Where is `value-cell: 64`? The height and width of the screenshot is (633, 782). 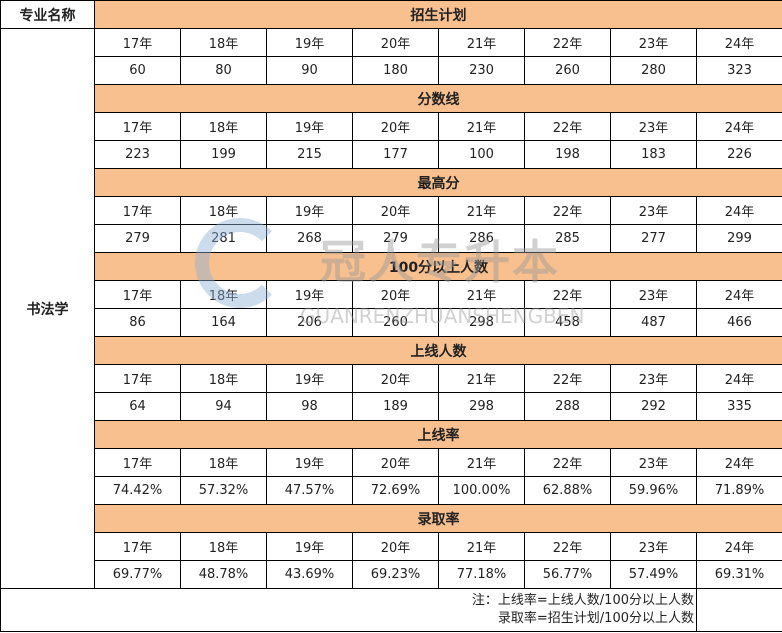
value-cell: 64 is located at coordinates (137, 406).